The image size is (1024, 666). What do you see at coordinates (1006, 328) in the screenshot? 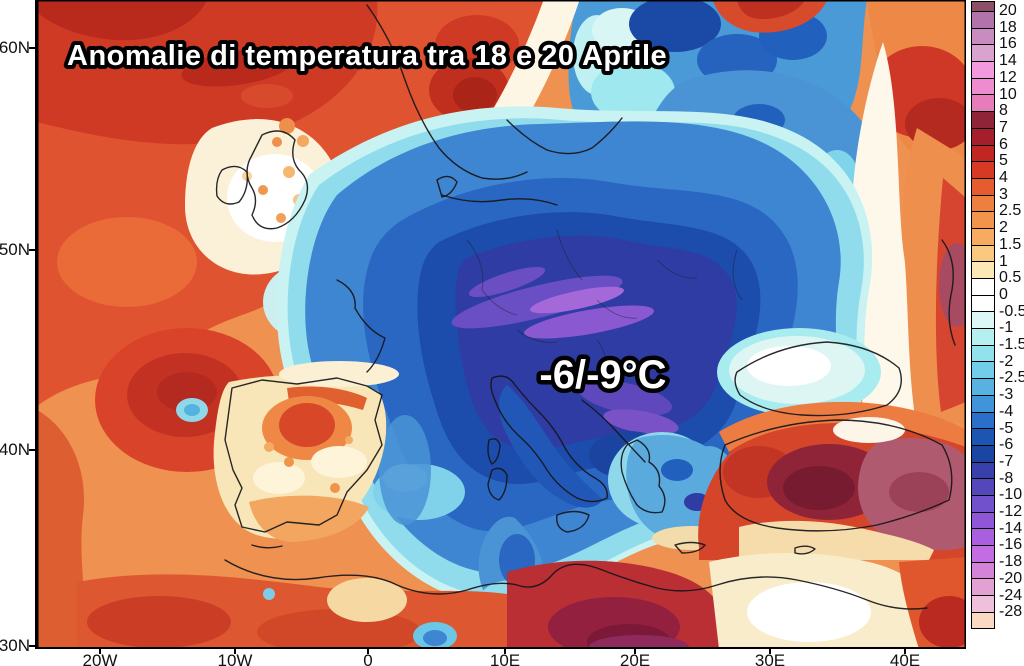
I see `colorbar-tick-label: -1` at bounding box center [1006, 328].